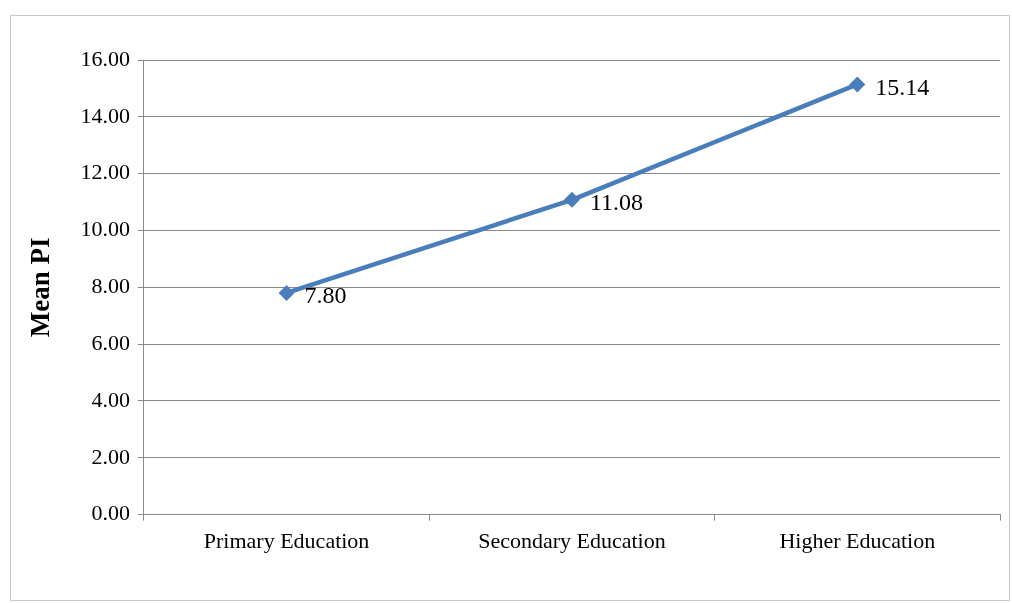 The image size is (1012, 603). I want to click on y-tick-label: 10.00, so click(105, 229).